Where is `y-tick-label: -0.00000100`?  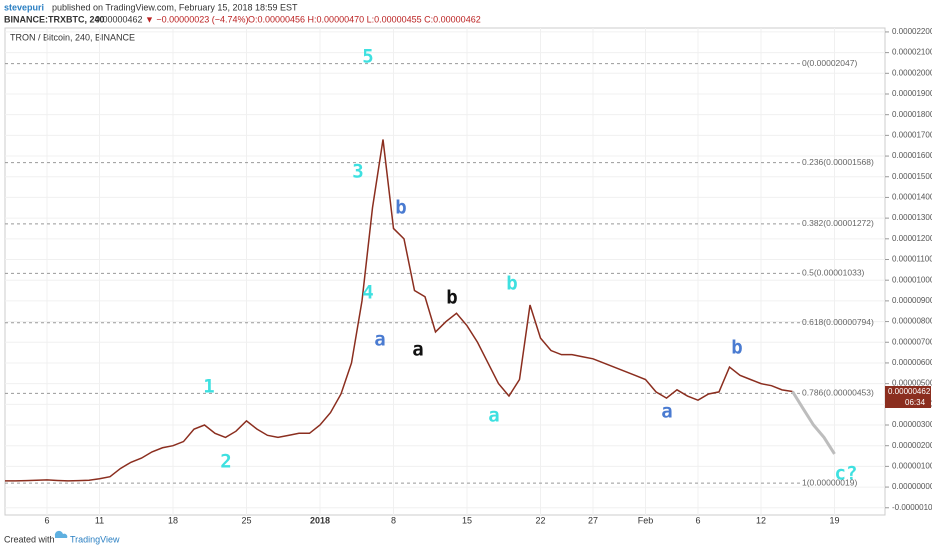 y-tick-label: -0.00000100 is located at coordinates (912, 507).